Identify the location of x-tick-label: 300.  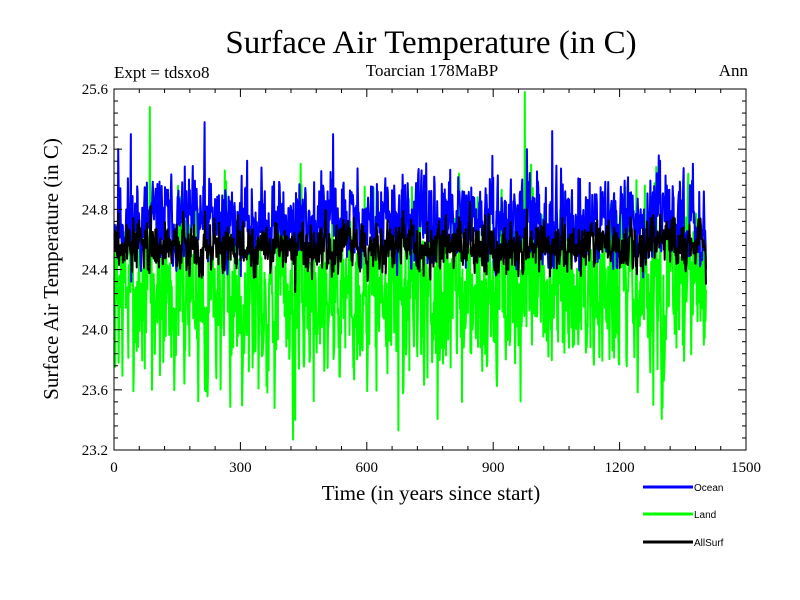
(240, 468).